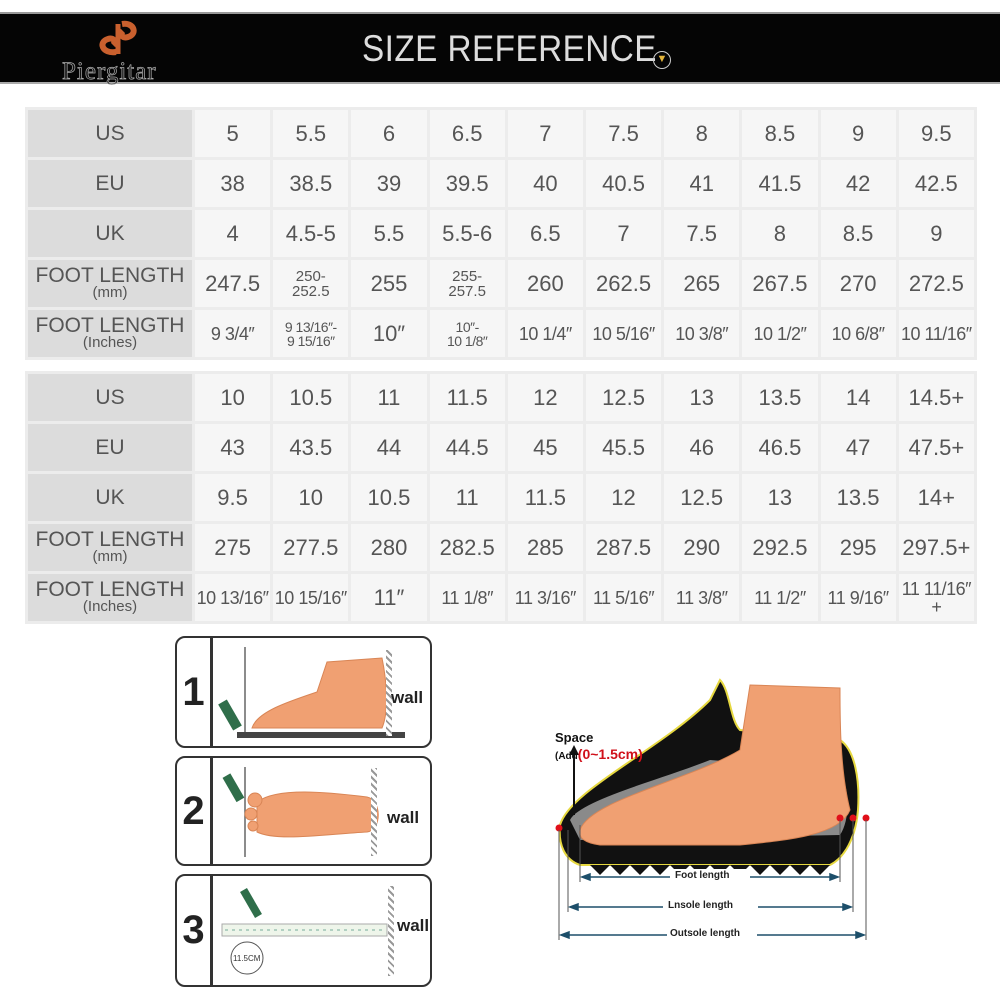 The height and width of the screenshot is (1000, 1000). I want to click on size-cell: 280, so click(389, 547).